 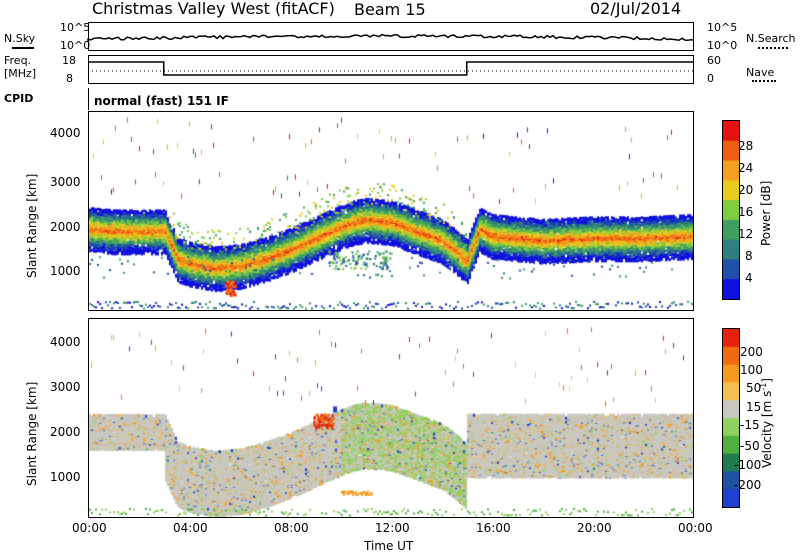 What do you see at coordinates (65, 432) in the screenshot?
I see `velocity-ytick: 2000` at bounding box center [65, 432].